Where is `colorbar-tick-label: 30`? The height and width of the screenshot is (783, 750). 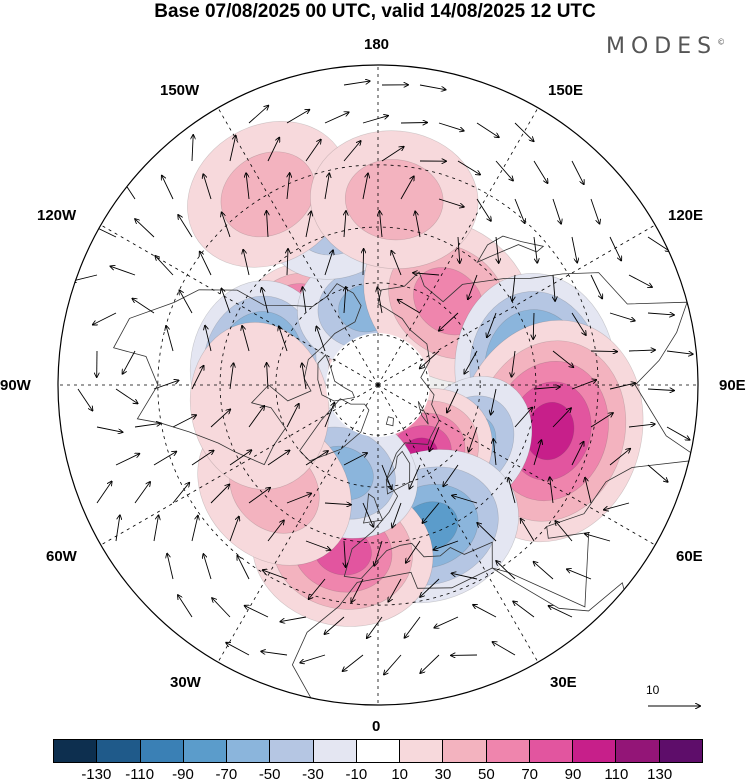 colorbar-tick-label: 30 is located at coordinates (443, 774).